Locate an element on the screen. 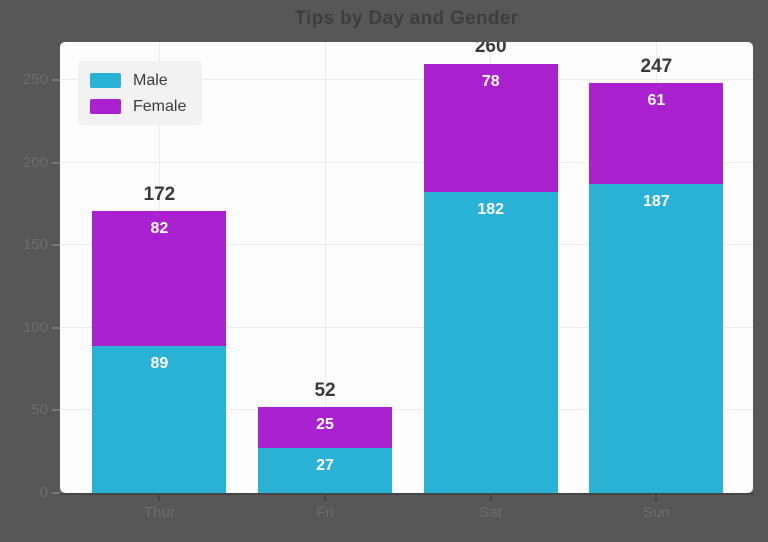  legend-item-female: Female is located at coordinates (138, 106).